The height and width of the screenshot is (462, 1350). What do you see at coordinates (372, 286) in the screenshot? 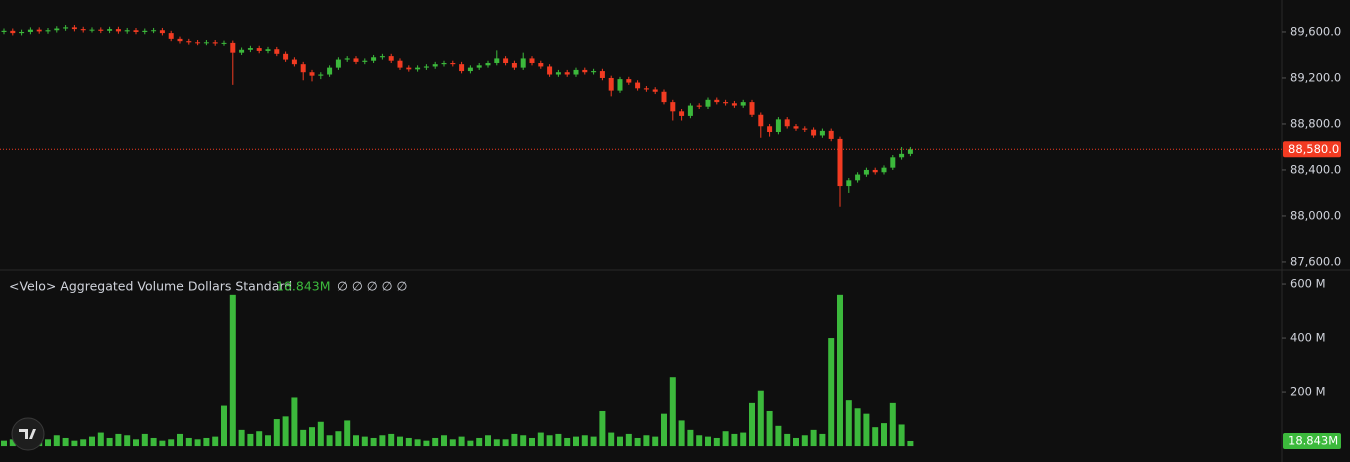
I see `volume-placeholders: ∅ ∅ ∅ ∅ ∅` at bounding box center [372, 286].